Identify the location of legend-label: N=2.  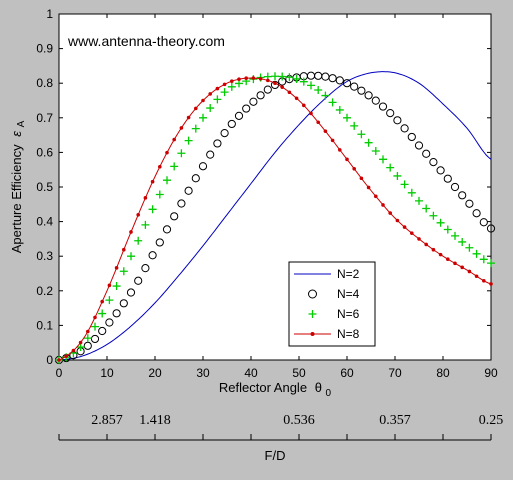
(348, 274).